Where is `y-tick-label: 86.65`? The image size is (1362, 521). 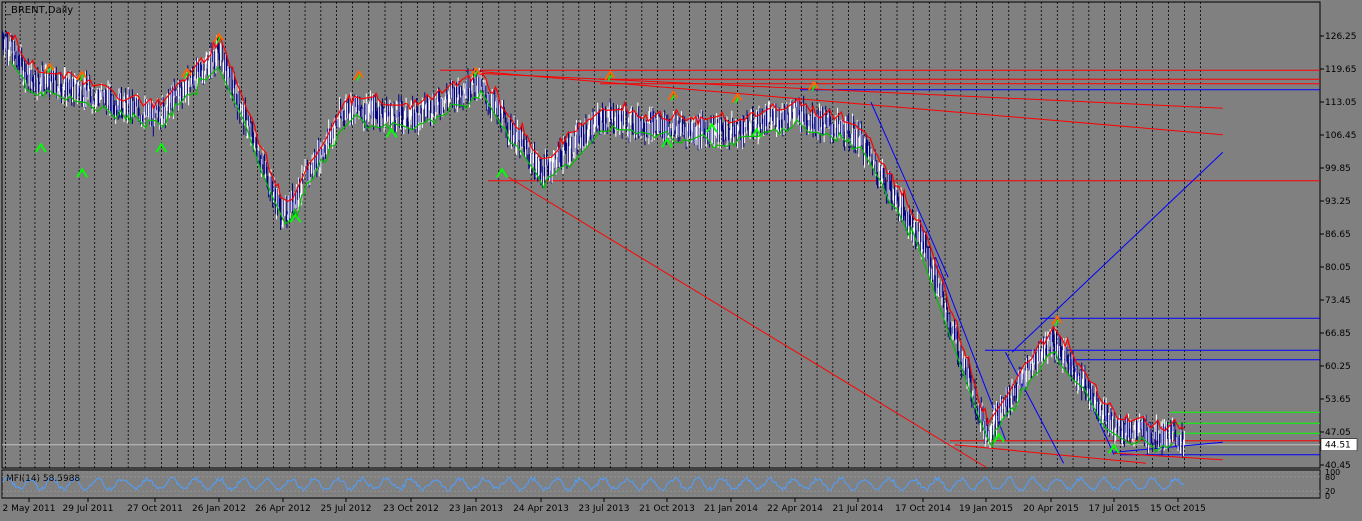
y-tick-label: 86.65 is located at coordinates (1338, 235).